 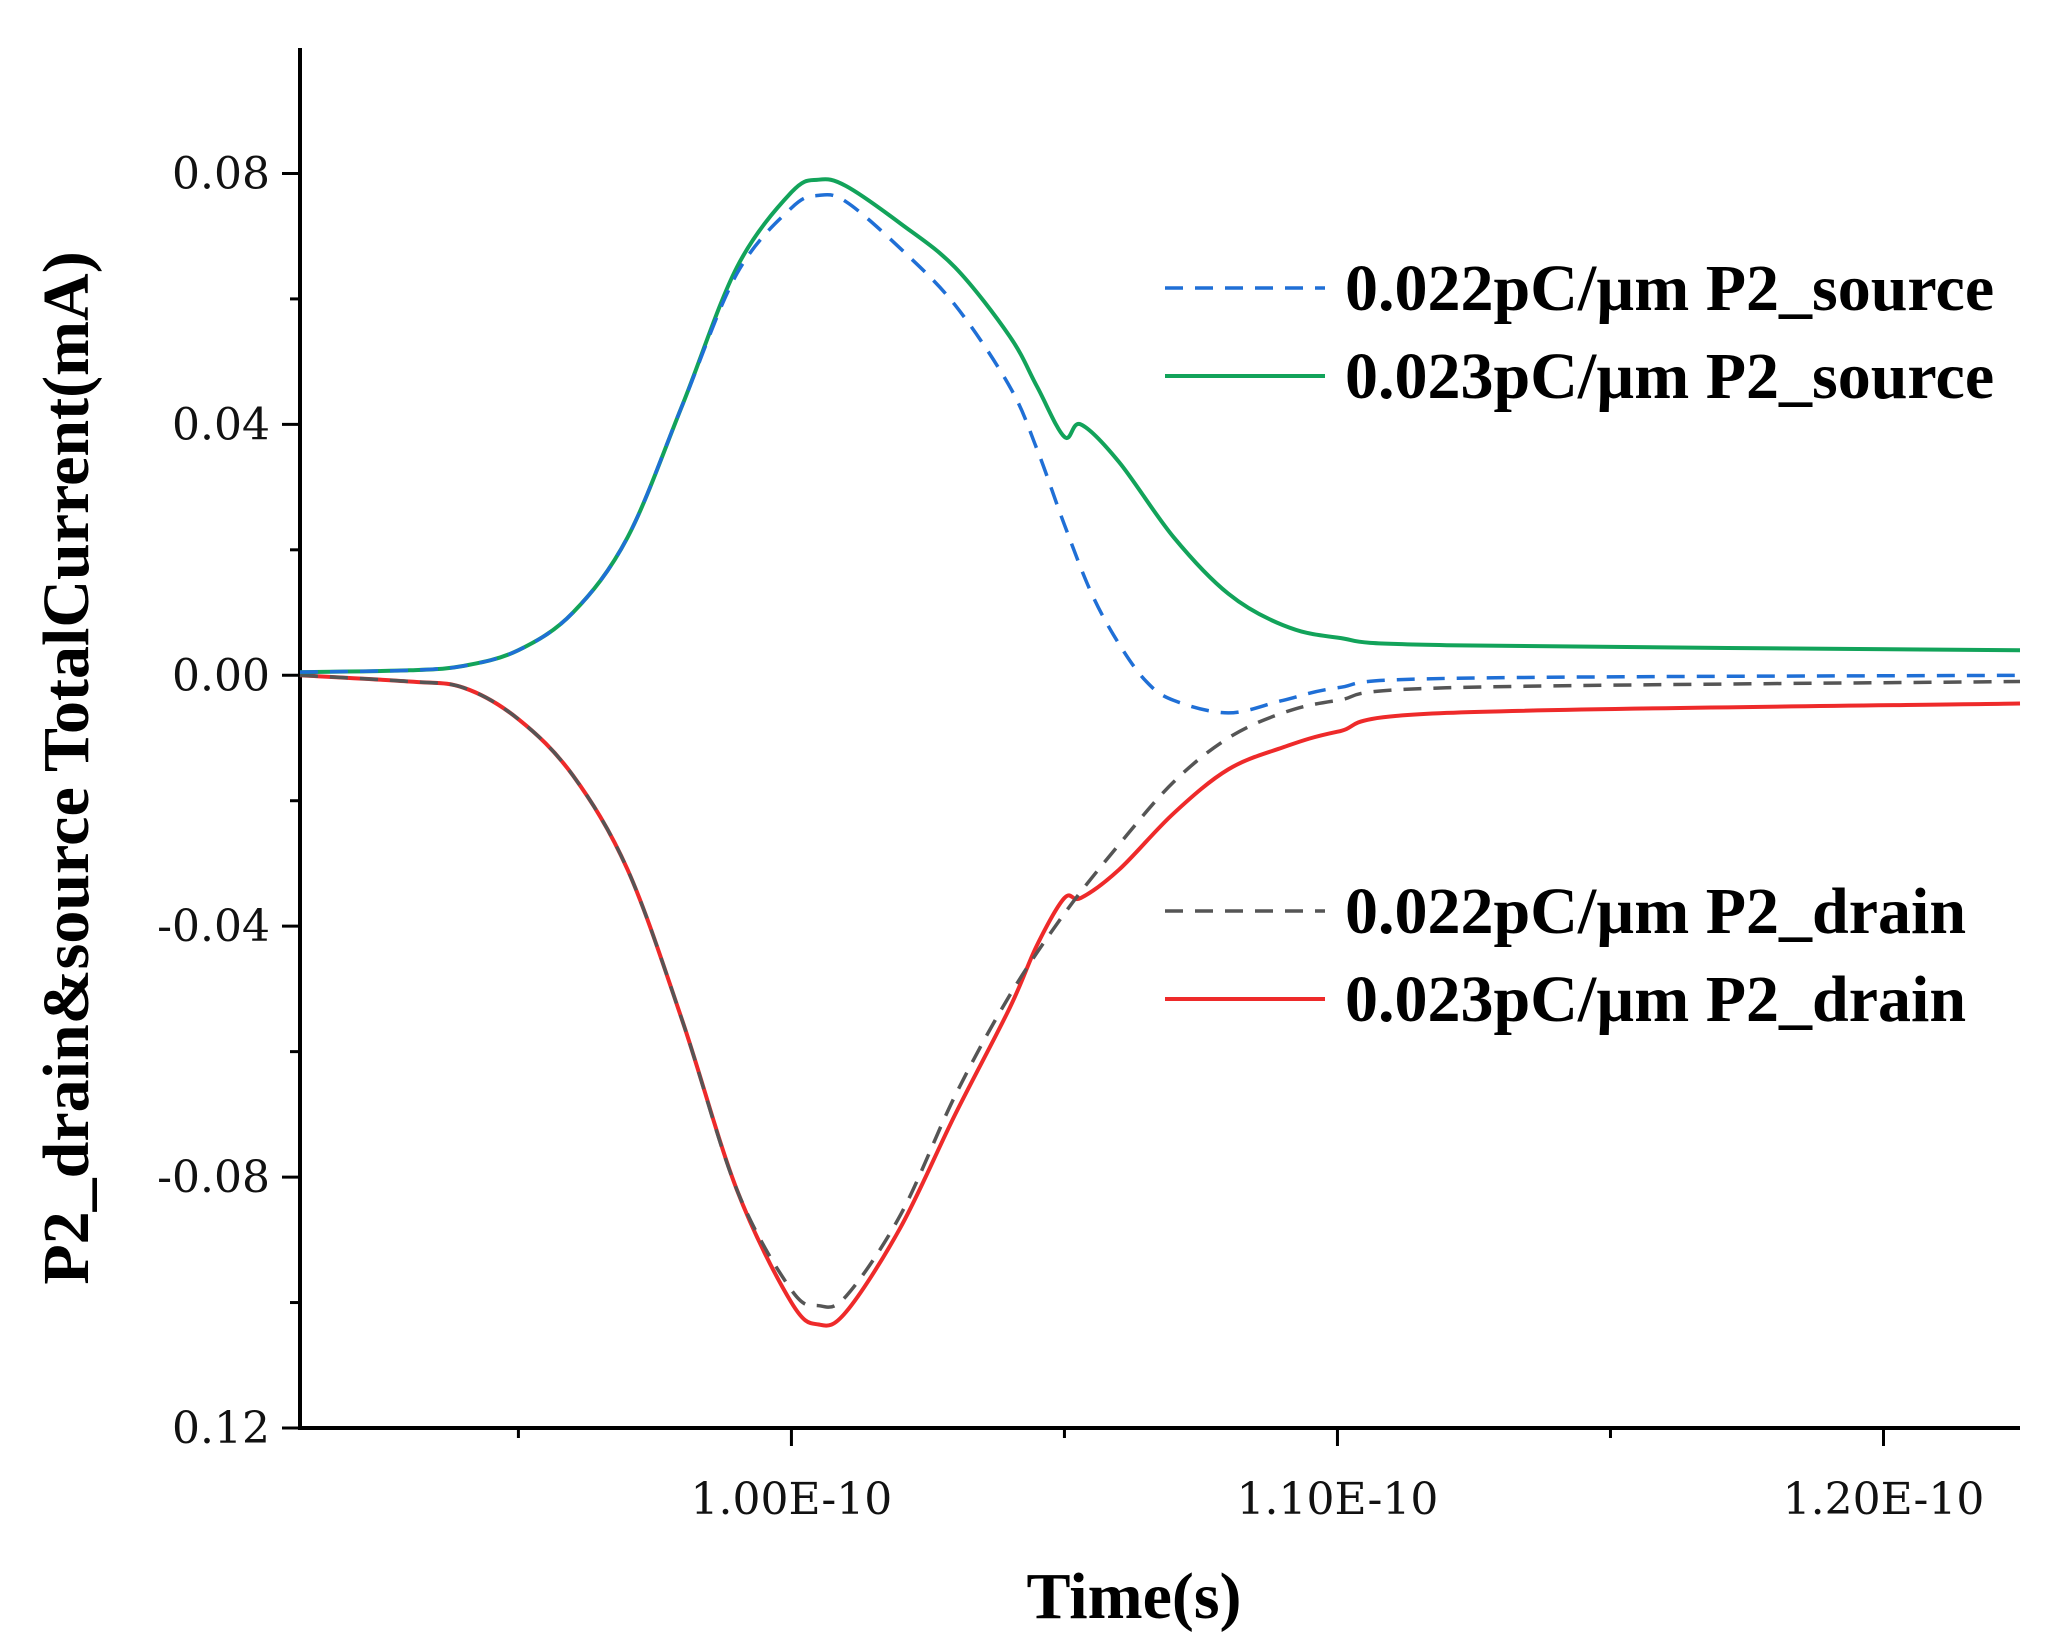 What do you see at coordinates (1669, 288) in the screenshot?
I see `legend-label: 0.022pC/µm P2_source` at bounding box center [1669, 288].